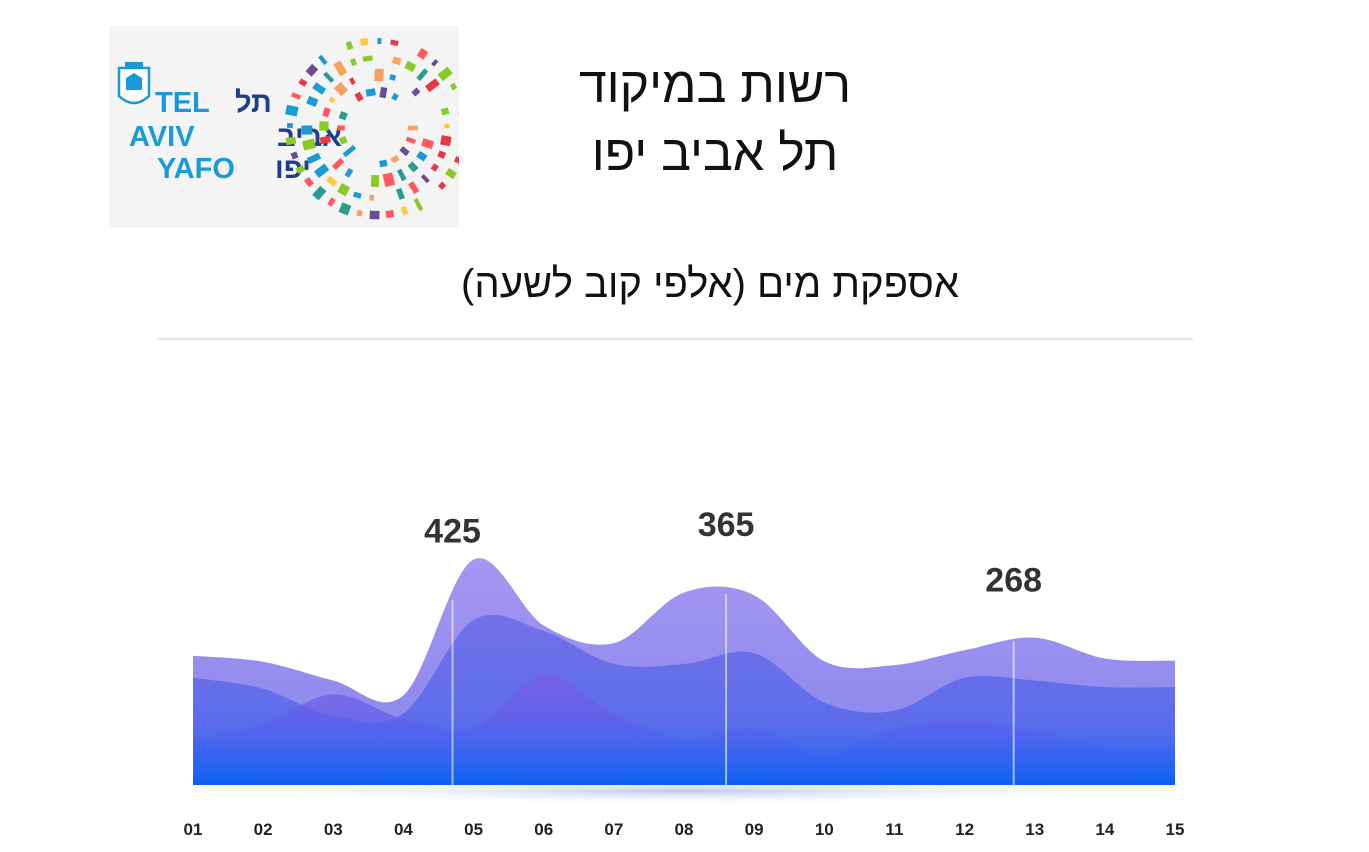  Describe the element at coordinates (894, 829) in the screenshot. I see `x-tick-label: 11` at that location.